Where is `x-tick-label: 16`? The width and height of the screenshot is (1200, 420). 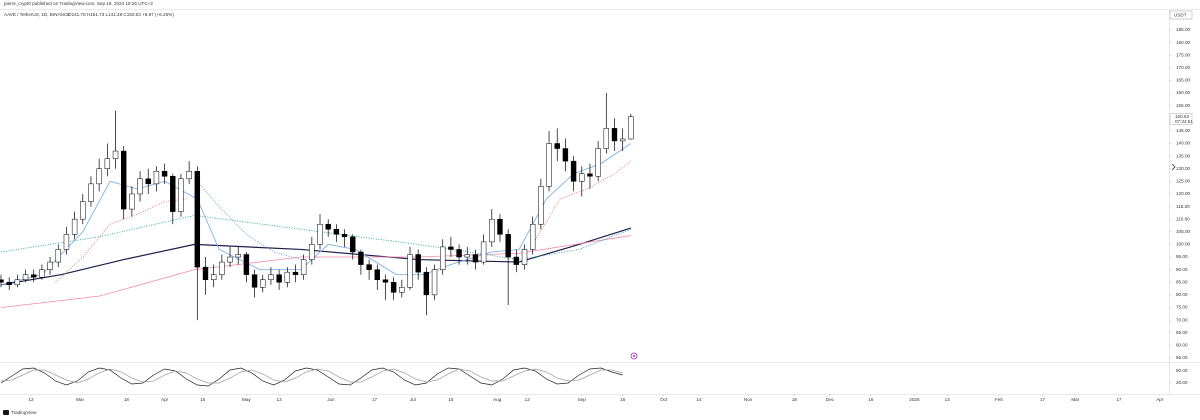
x-tick-label: 16 is located at coordinates (623, 399).